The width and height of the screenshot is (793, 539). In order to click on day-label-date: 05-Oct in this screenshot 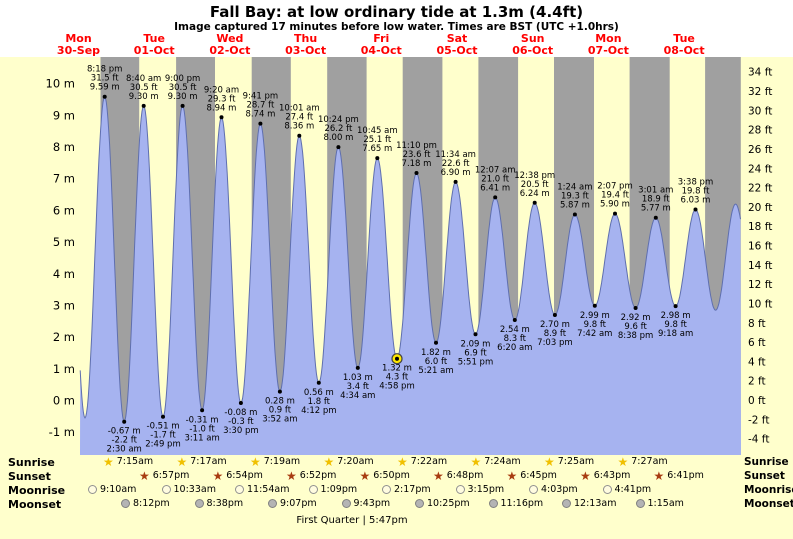, I will do `click(456, 50)`.